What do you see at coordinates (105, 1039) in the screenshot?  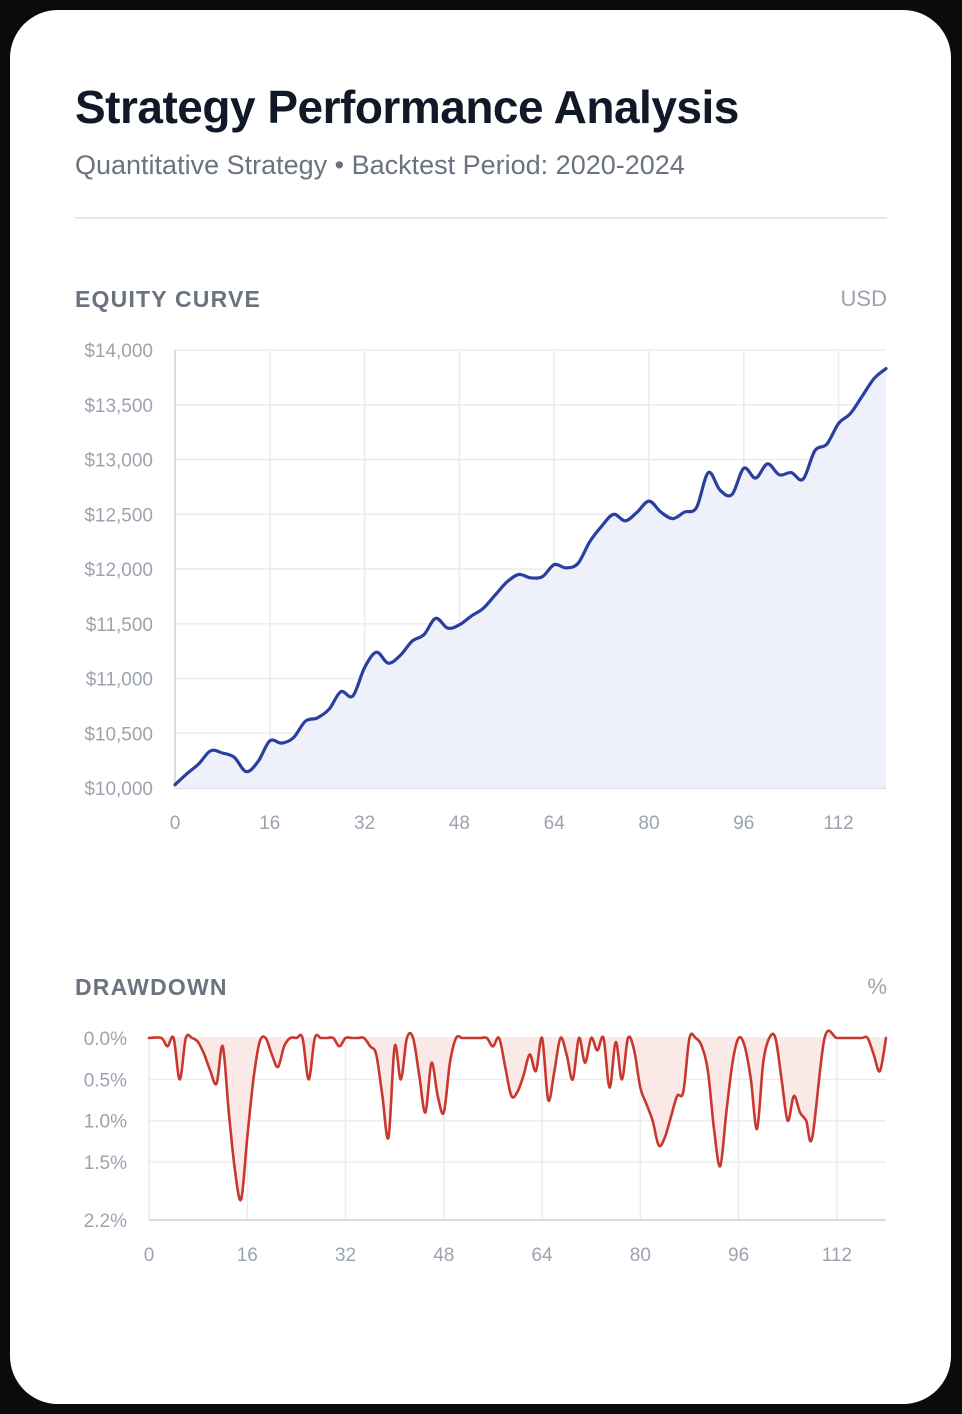 I see `drawdown-y-tick: 0.0%` at bounding box center [105, 1039].